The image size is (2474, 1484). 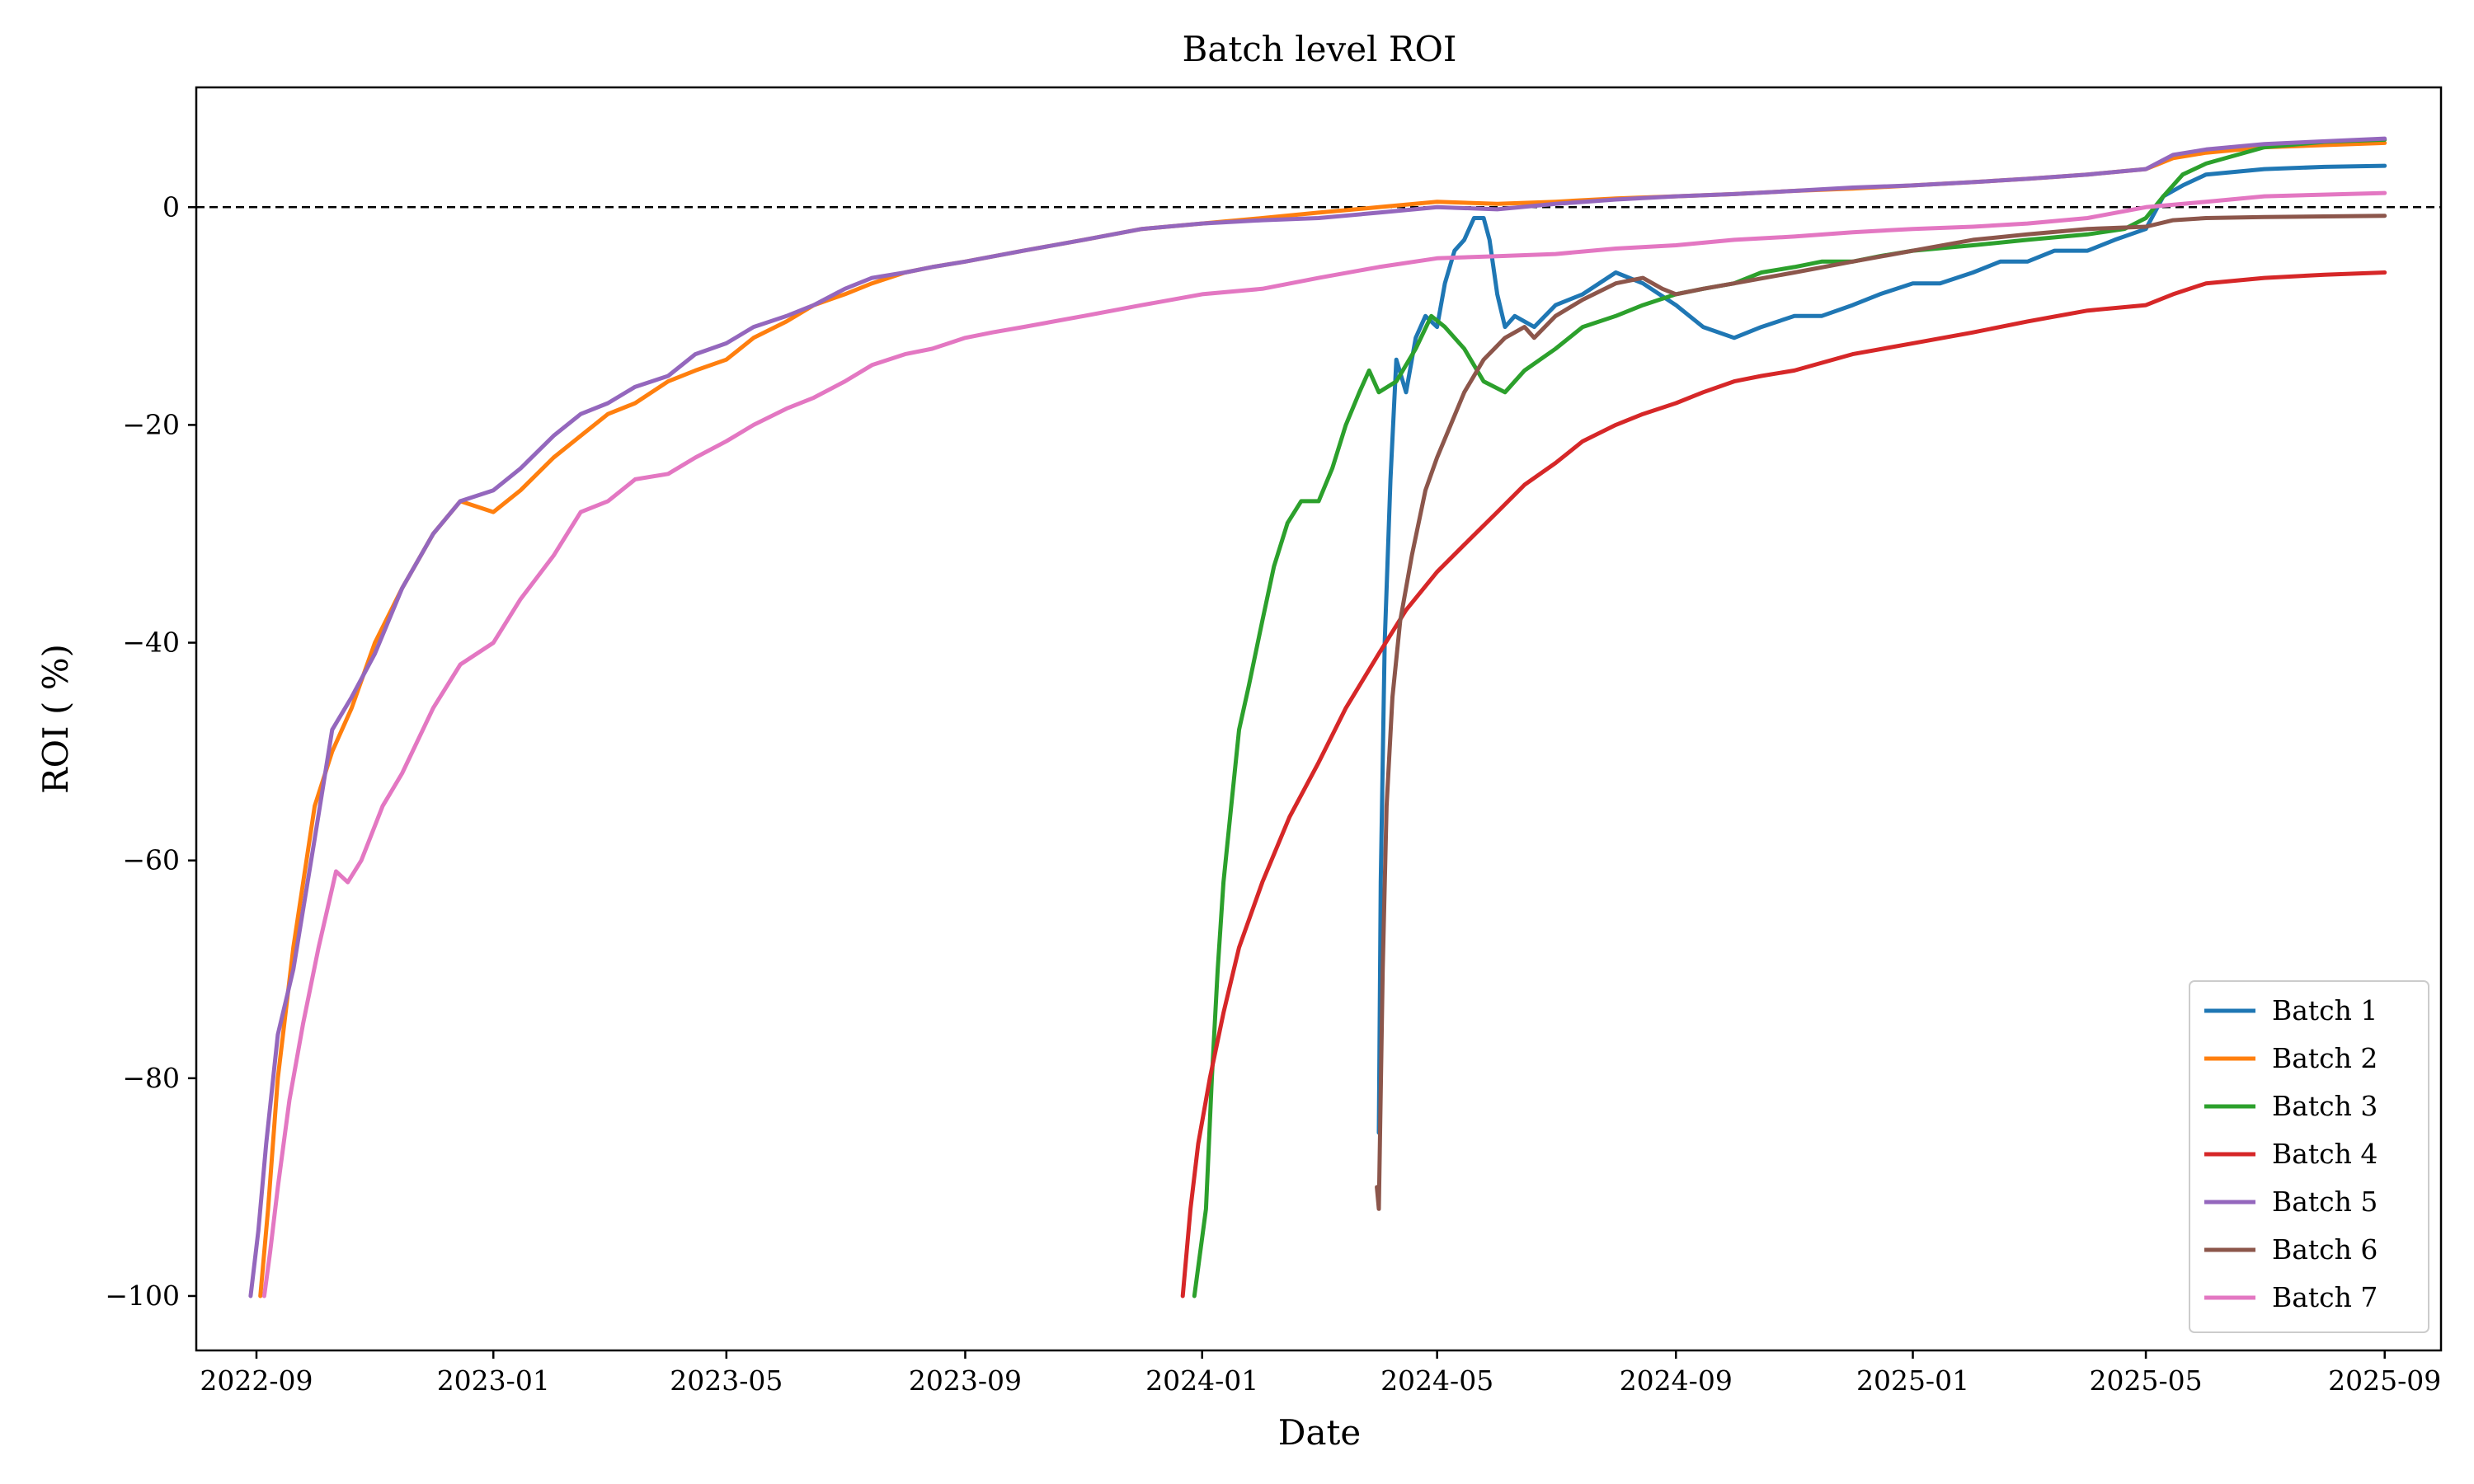 What do you see at coordinates (1436, 1380) in the screenshot?
I see `x-tick-label: 2024-05` at bounding box center [1436, 1380].